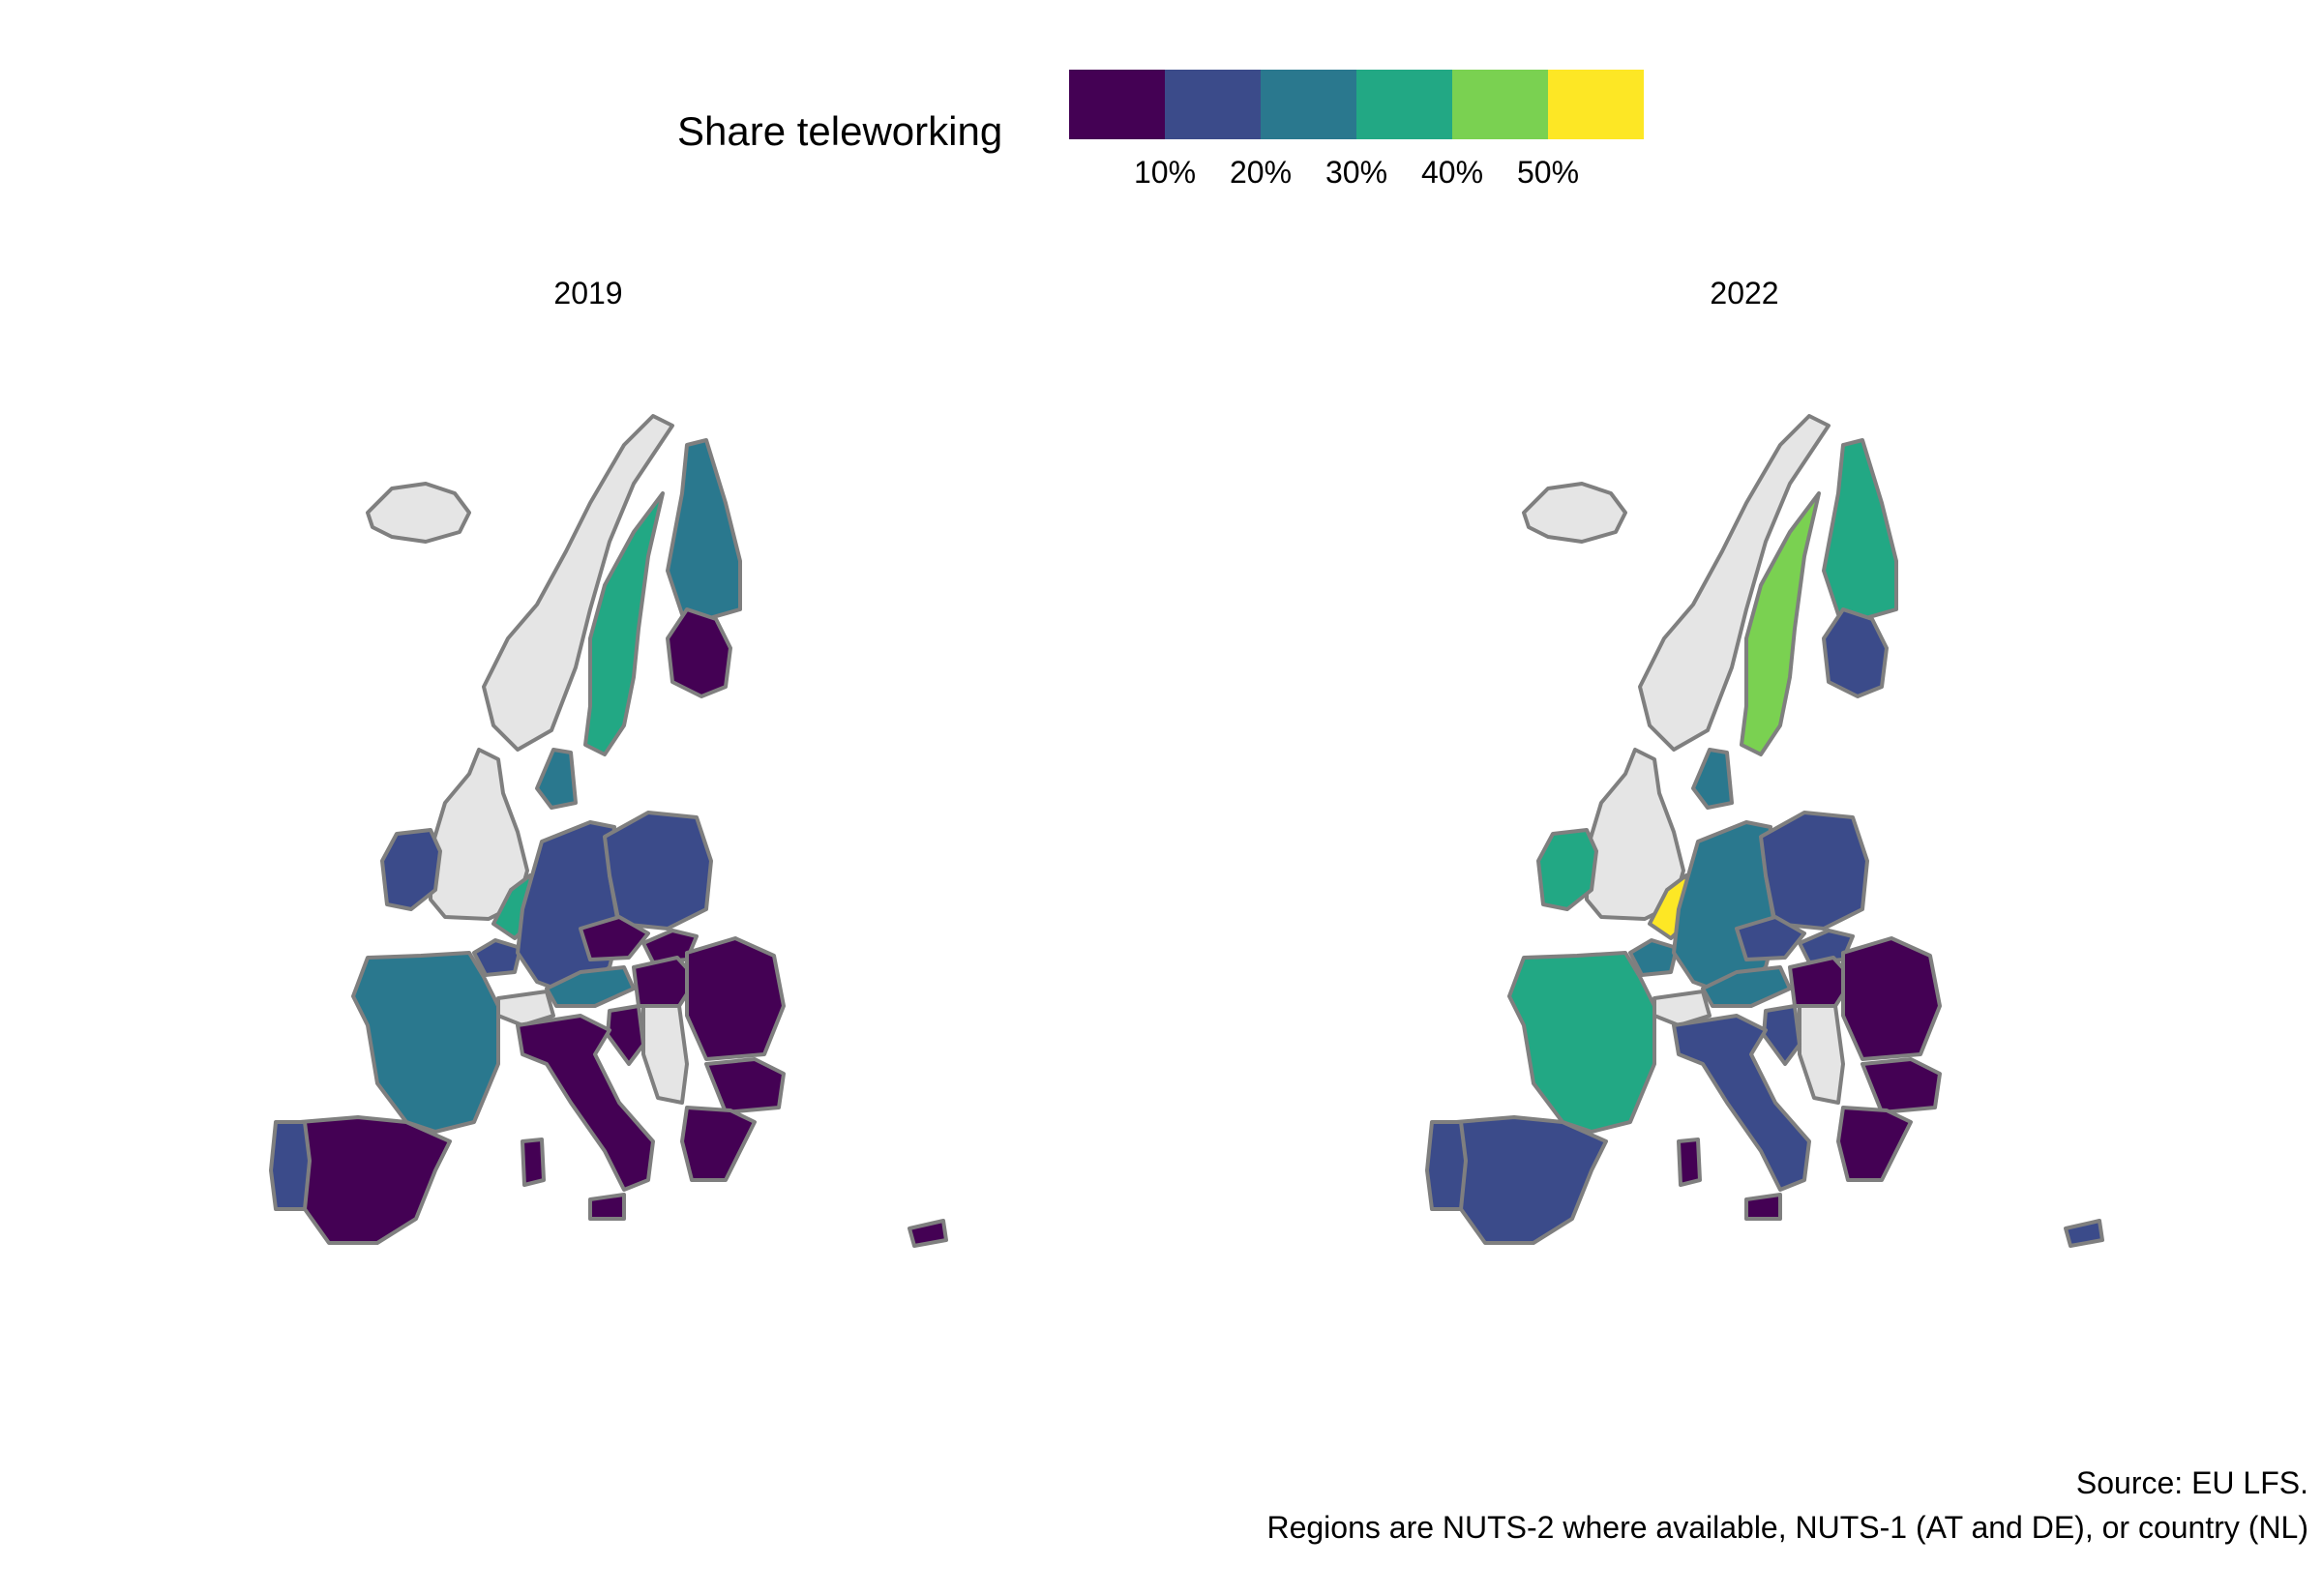  Describe the element at coordinates (1821, 1054) in the screenshot. I see `region-balkans-2022` at that location.